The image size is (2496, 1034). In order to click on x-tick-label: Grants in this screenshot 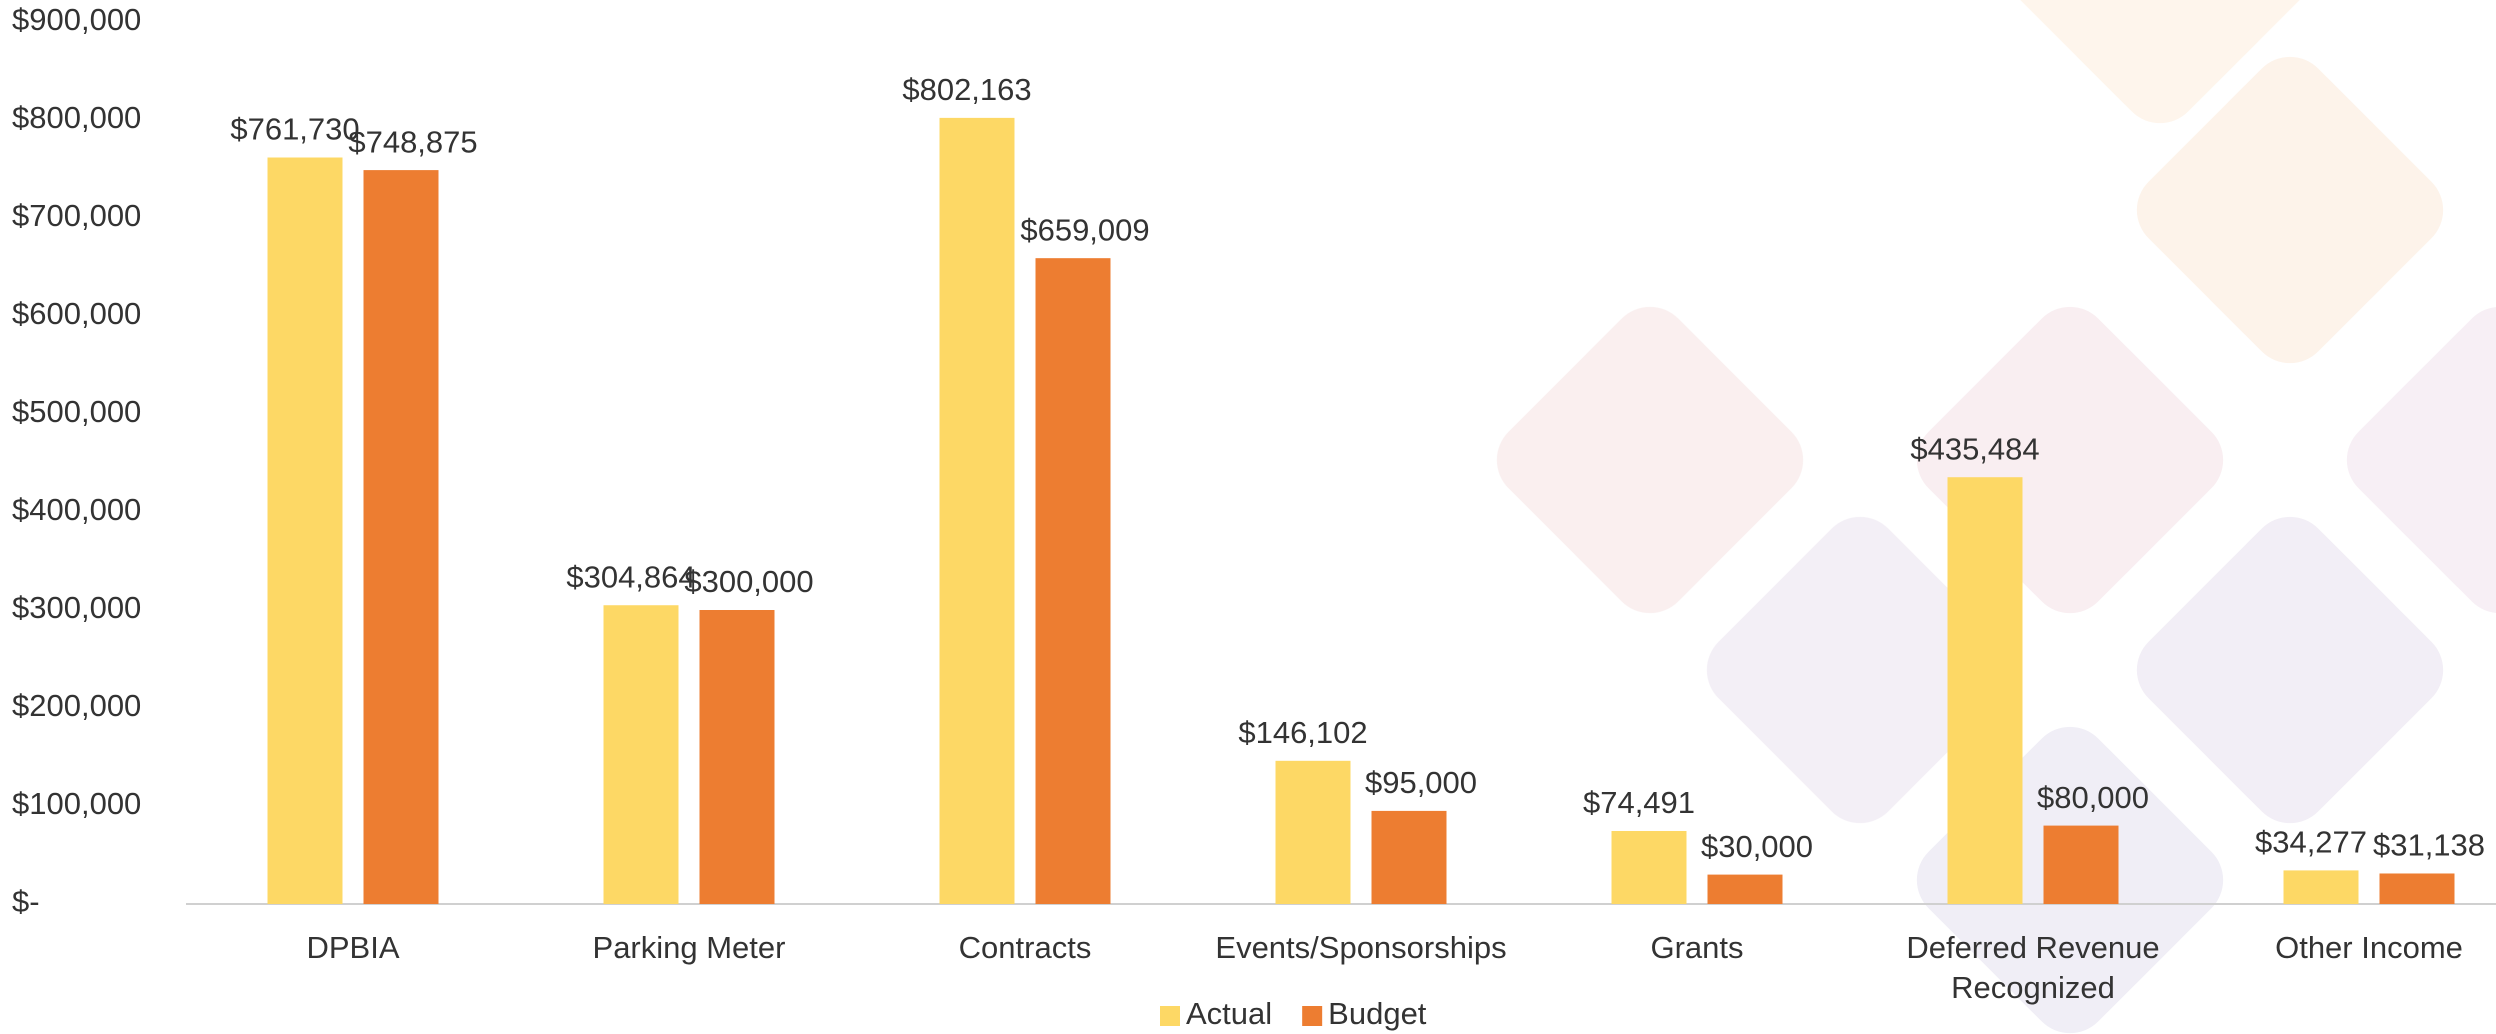, I will do `click(1697, 947)`.